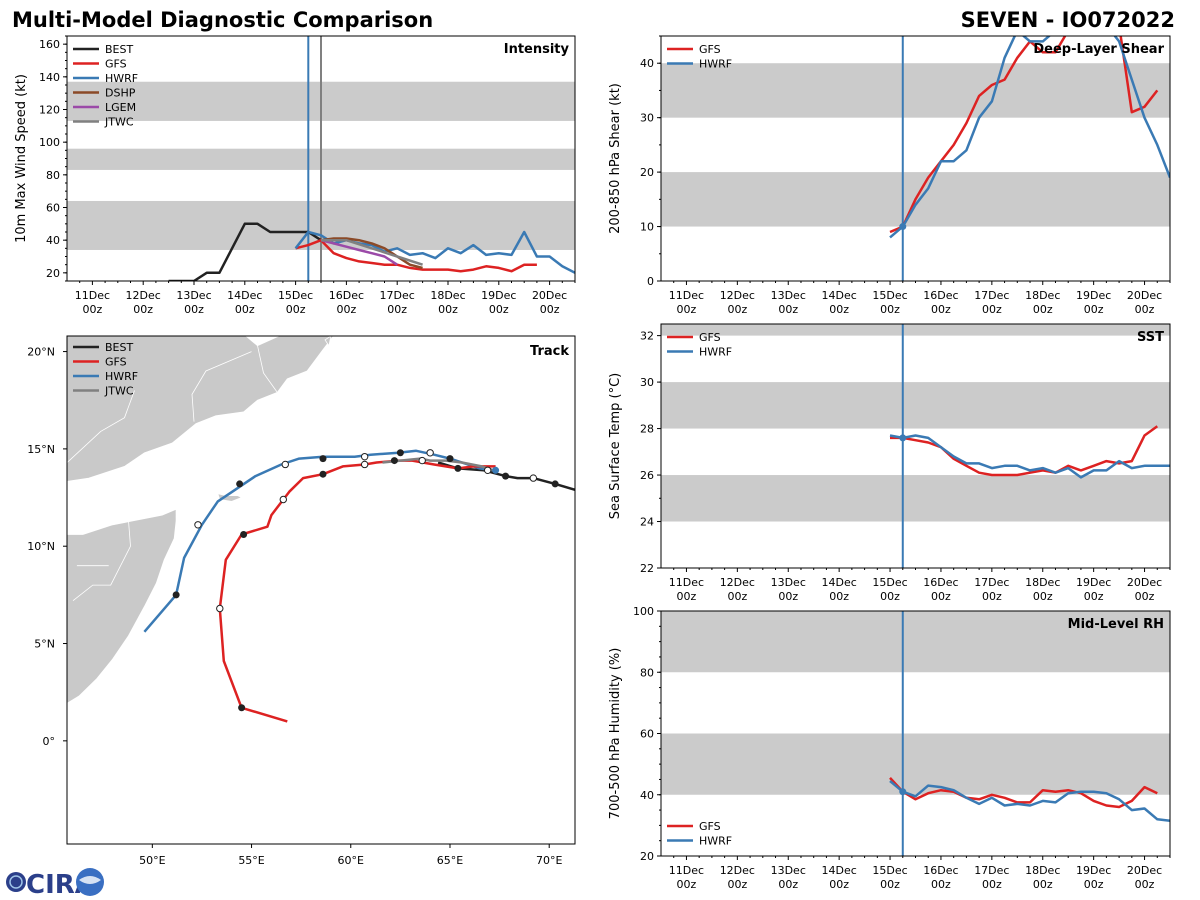 This screenshot has width=1200, height=900. I want to click on sst-legend-label-hwrf: HWRF, so click(715, 352).